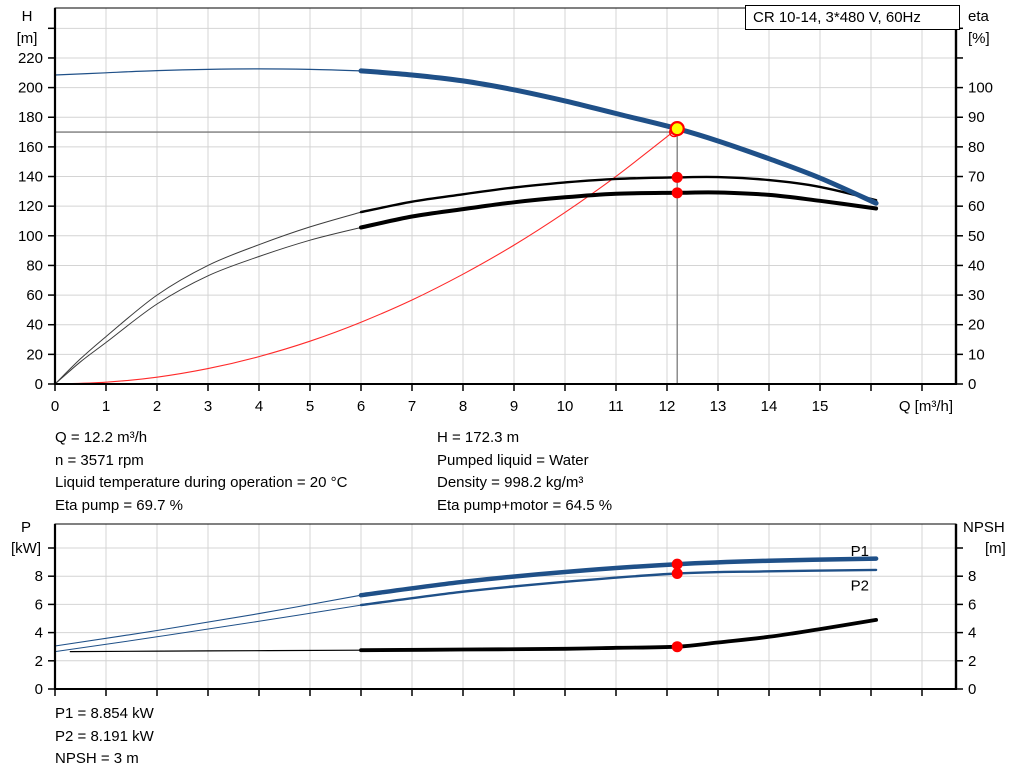 The width and height of the screenshot is (1024, 781). What do you see at coordinates (972, 633) in the screenshot?
I see `y-right-tick-label: 4` at bounding box center [972, 633].